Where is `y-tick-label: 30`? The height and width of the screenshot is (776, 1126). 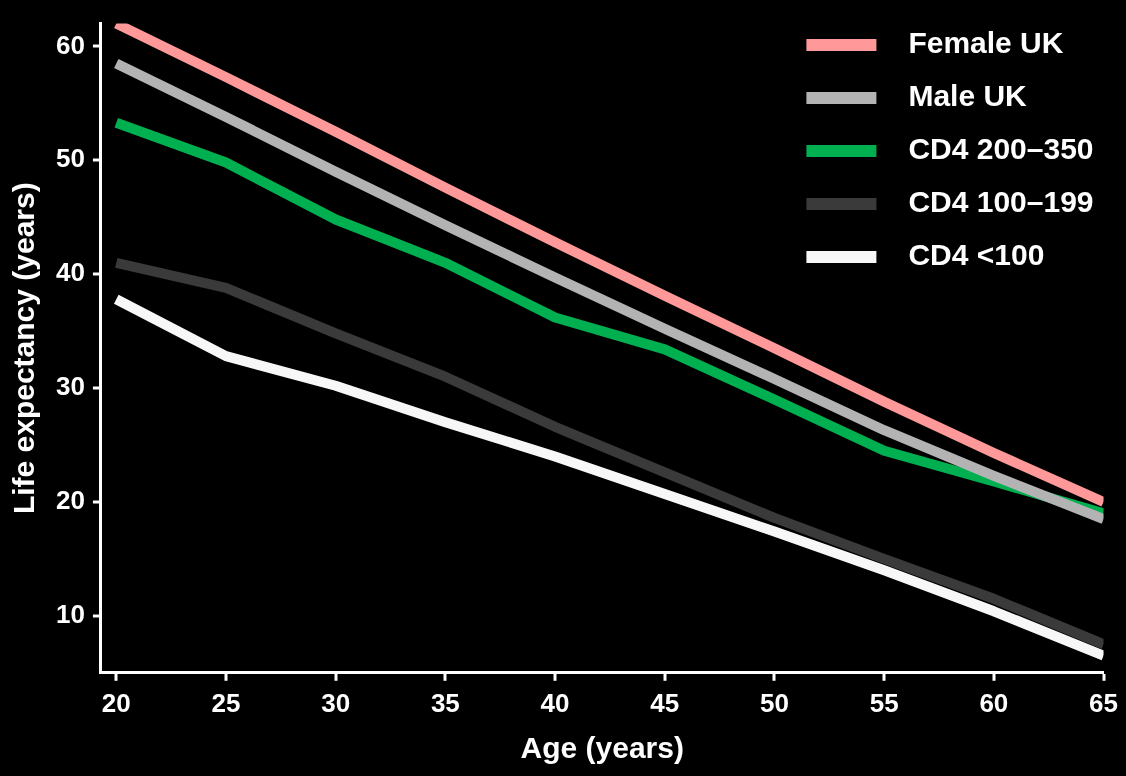
y-tick-label: 30 is located at coordinates (70, 386).